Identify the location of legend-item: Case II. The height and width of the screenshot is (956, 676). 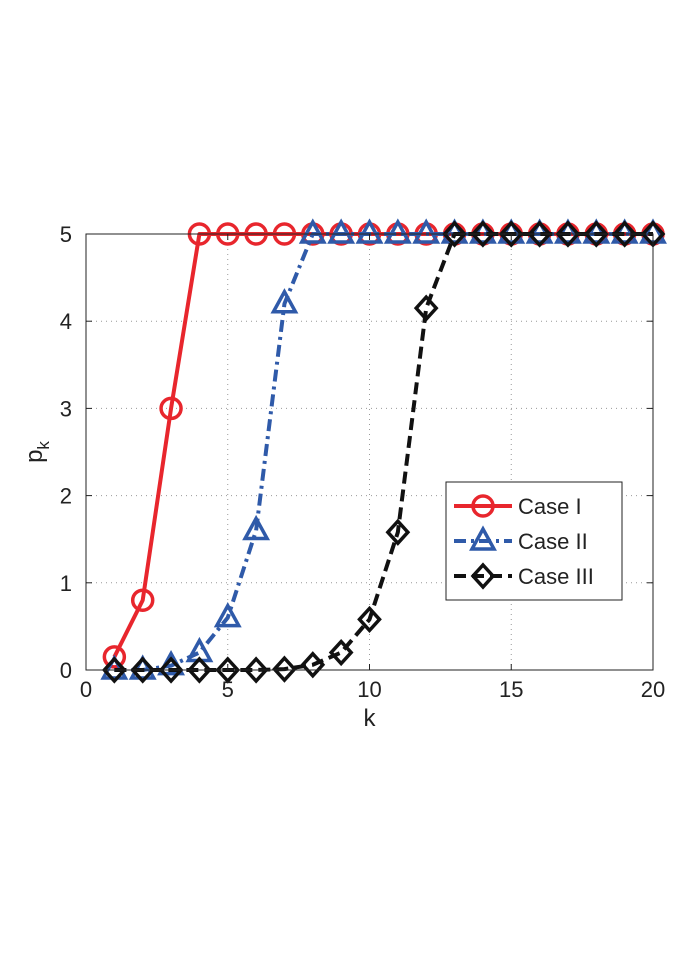
(521, 539).